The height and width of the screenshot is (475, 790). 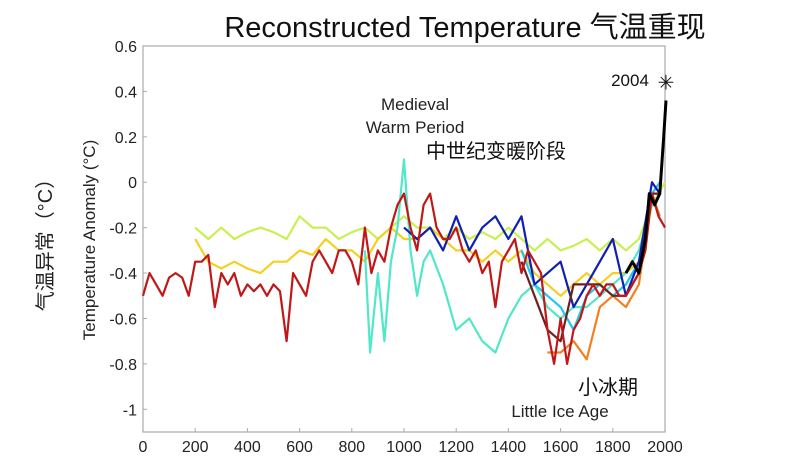 What do you see at coordinates (247, 447) in the screenshot?
I see `x-tick-label: 400` at bounding box center [247, 447].